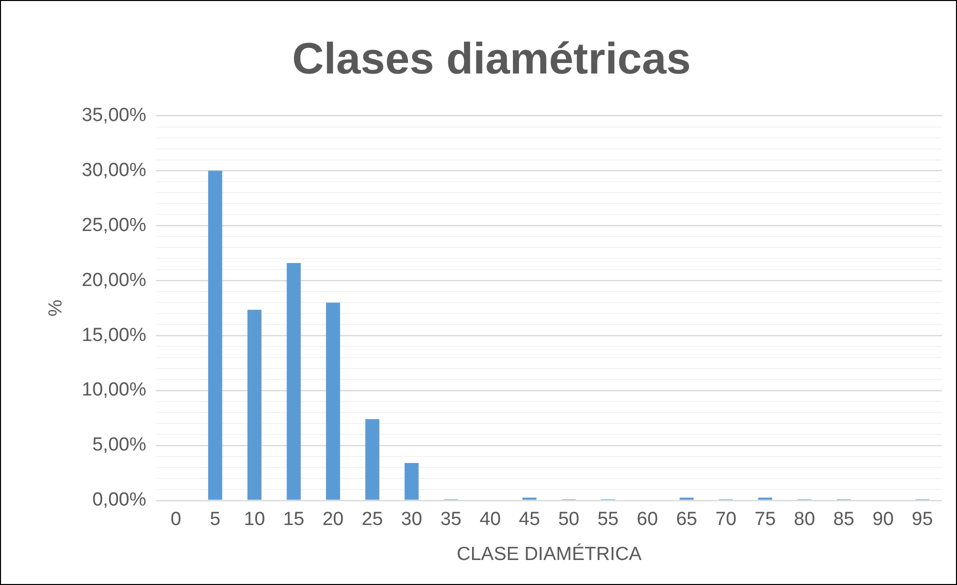 The image size is (957, 585). What do you see at coordinates (215, 519) in the screenshot?
I see `x-tick-label: 5` at bounding box center [215, 519].